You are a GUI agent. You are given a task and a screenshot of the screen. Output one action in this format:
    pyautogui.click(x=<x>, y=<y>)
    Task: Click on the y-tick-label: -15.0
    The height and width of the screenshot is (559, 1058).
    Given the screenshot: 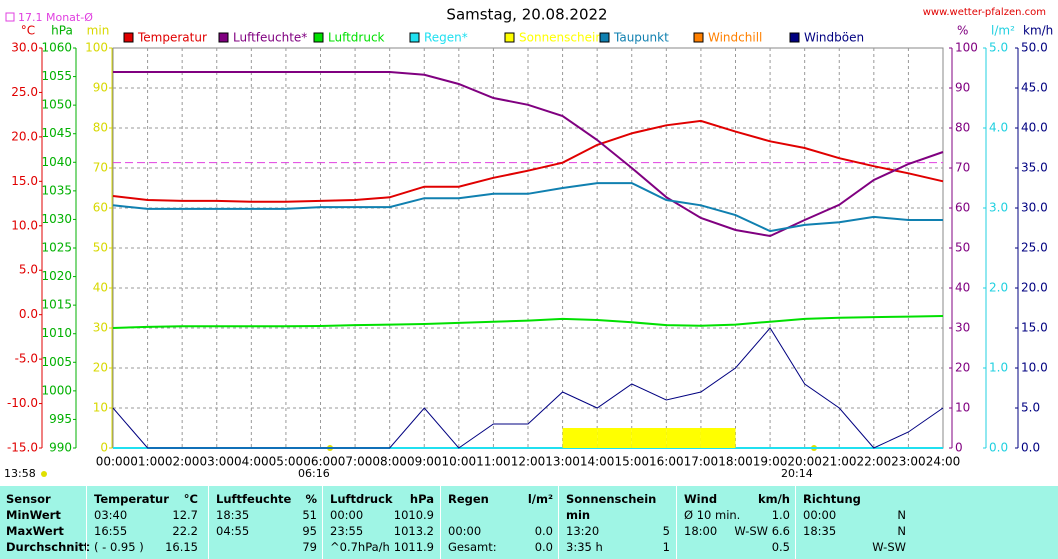 What is the action you would take?
    pyautogui.click(x=22, y=448)
    